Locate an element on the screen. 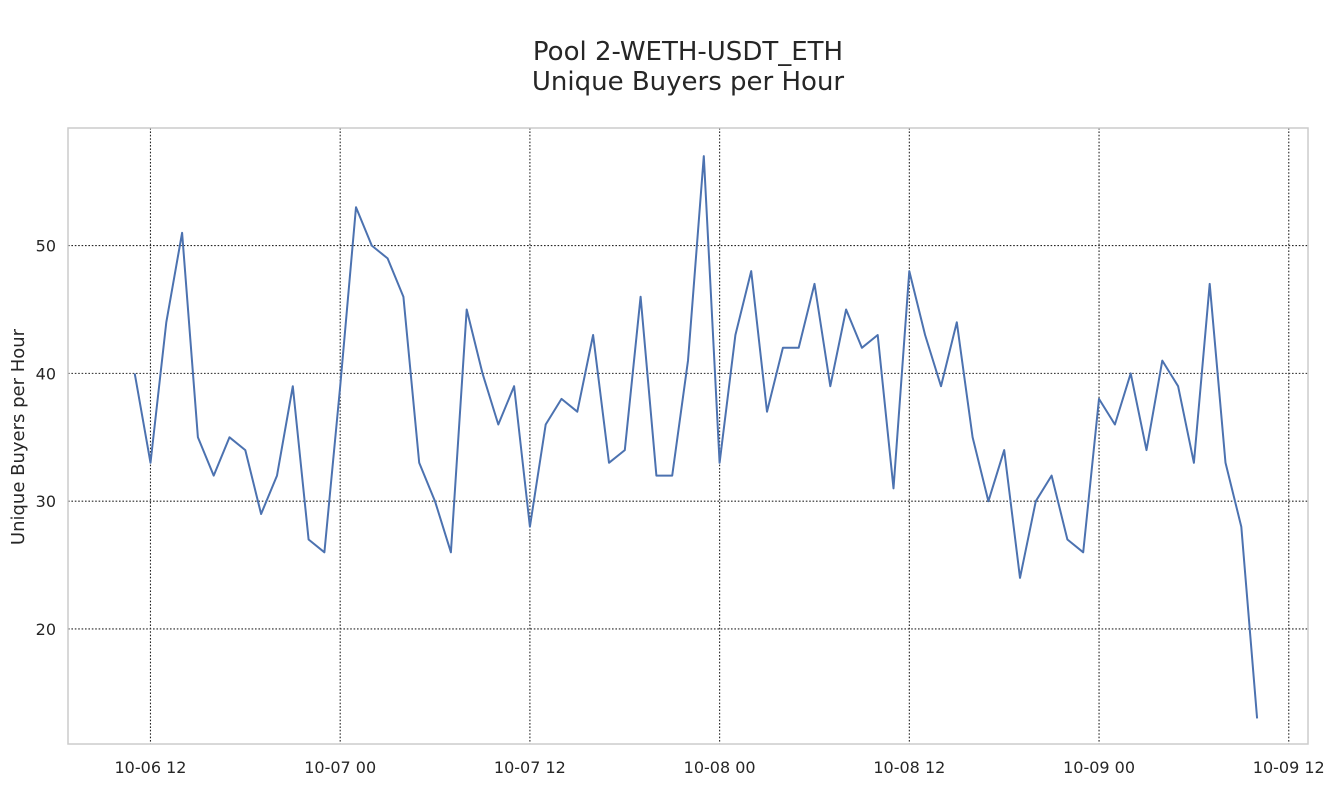 The width and height of the screenshot is (1329, 785). y-tick-label: 20 is located at coordinates (46, 629).